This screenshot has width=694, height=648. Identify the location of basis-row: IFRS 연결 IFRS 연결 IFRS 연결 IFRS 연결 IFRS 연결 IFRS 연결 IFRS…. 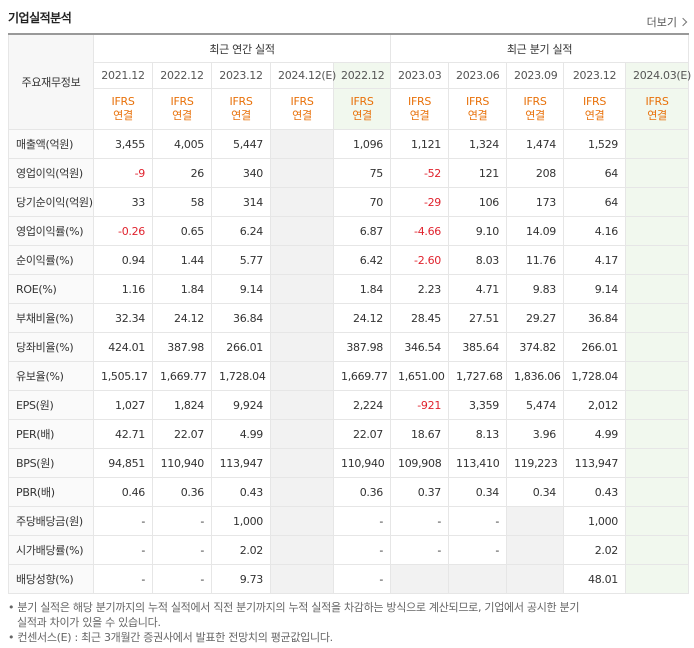
(349, 109).